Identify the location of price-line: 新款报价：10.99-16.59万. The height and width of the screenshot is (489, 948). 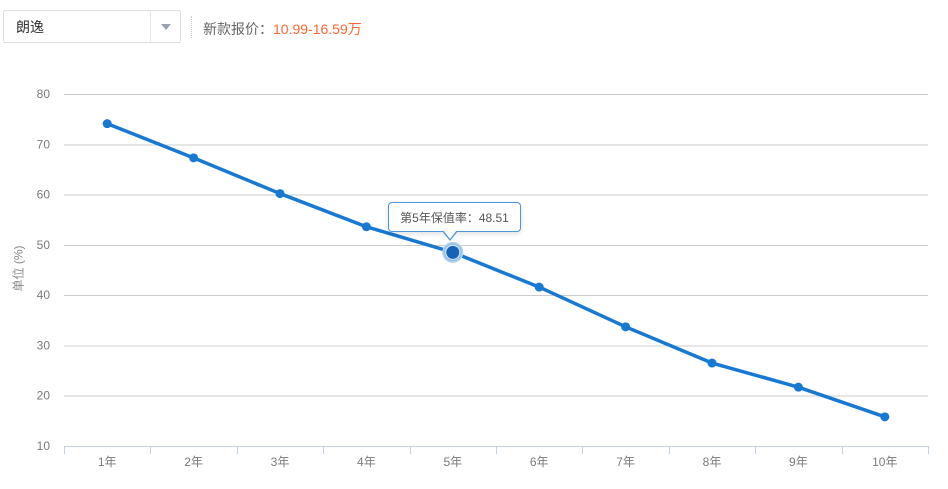
(282, 29).